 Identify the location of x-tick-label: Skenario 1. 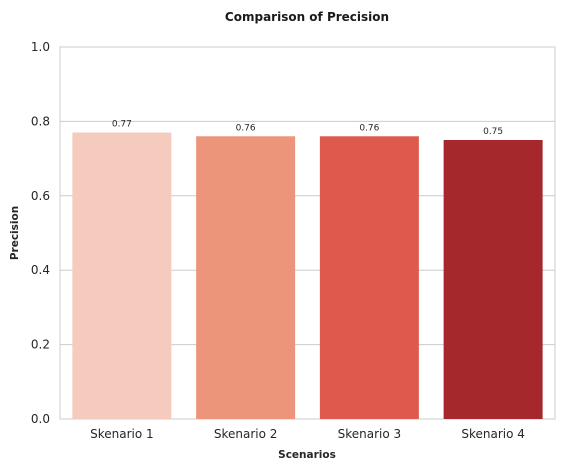
(122, 434).